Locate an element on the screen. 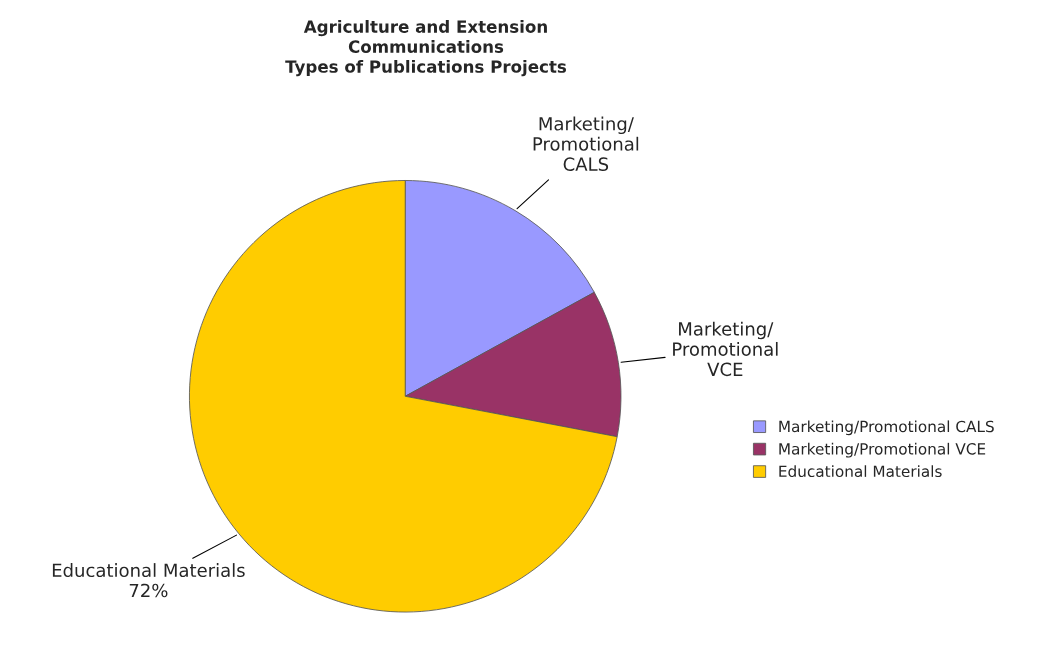 The width and height of the screenshot is (1039, 666). slice-label: Marketing/Promotional VCE is located at coordinates (725, 349).